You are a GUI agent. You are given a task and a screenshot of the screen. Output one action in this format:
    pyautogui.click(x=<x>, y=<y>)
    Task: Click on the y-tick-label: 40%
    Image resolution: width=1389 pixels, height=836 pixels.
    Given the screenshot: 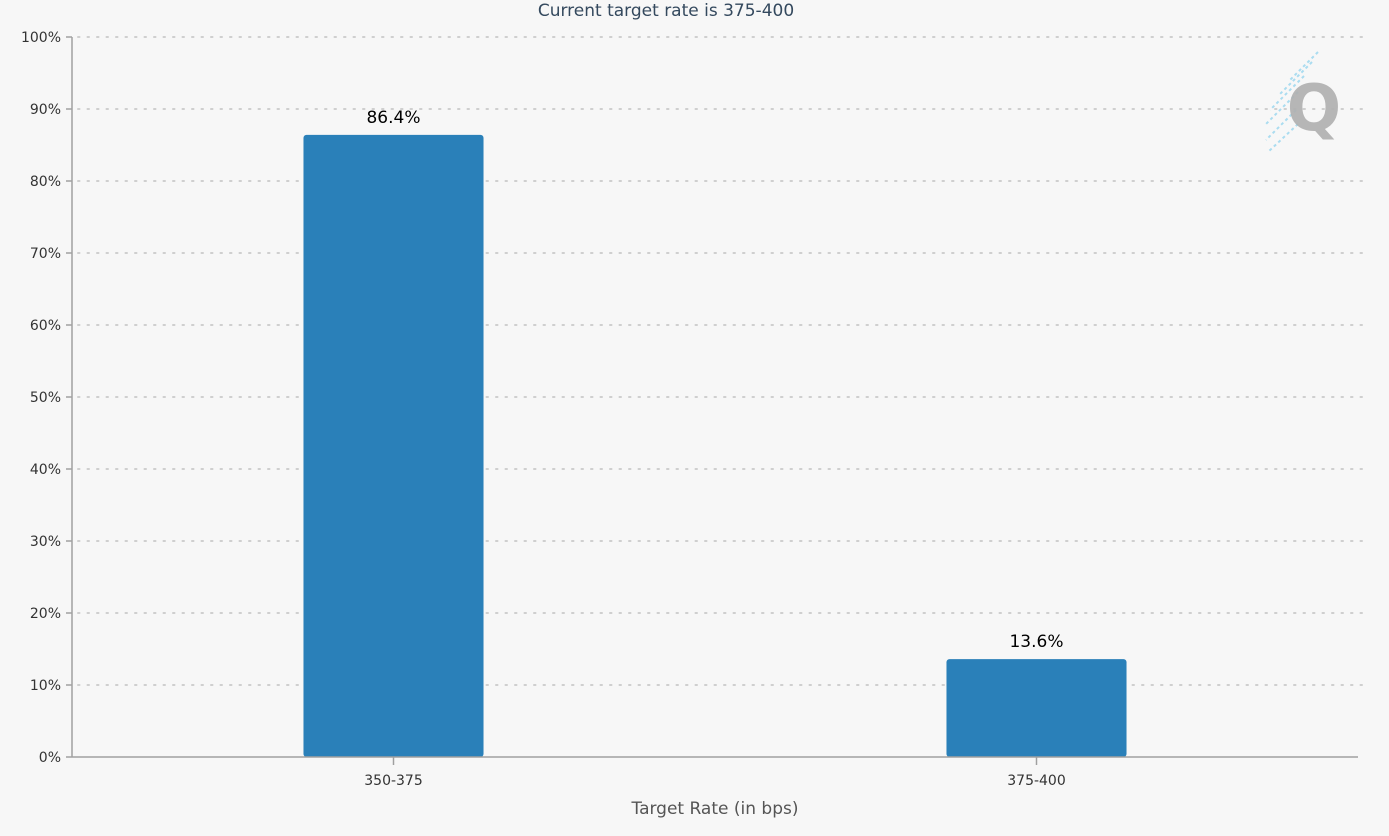 What is the action you would take?
    pyautogui.click(x=45, y=470)
    